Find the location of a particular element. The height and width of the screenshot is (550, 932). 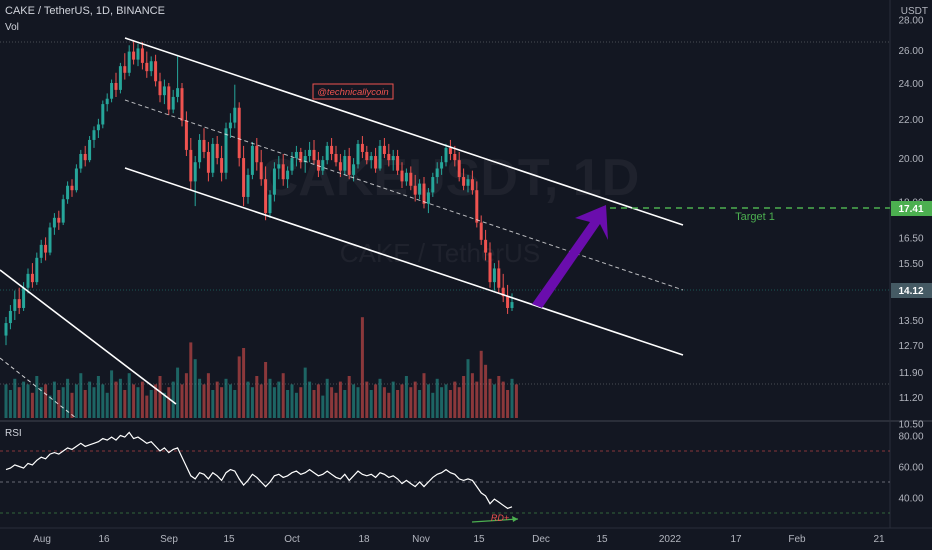

rsi-tick-label: 80.00 is located at coordinates (910, 437).